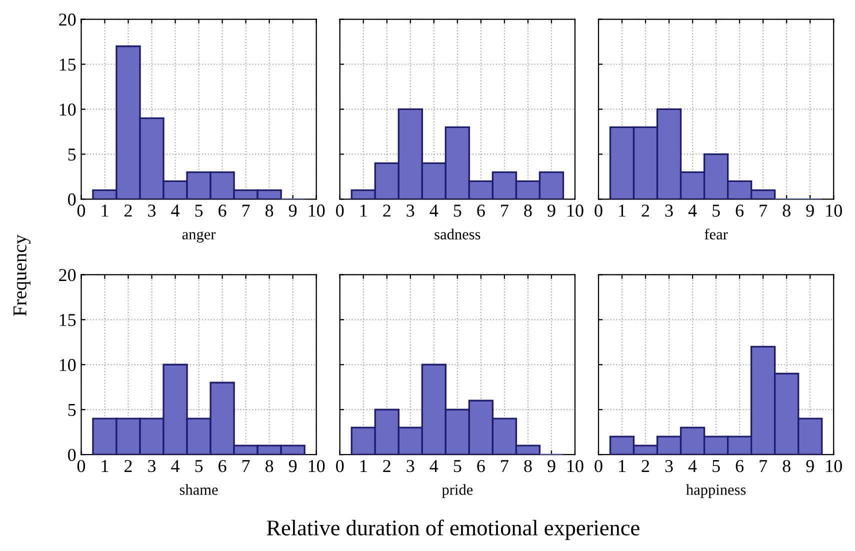  What do you see at coordinates (22, 275) in the screenshot?
I see `y-axis-title: Frequency` at bounding box center [22, 275].